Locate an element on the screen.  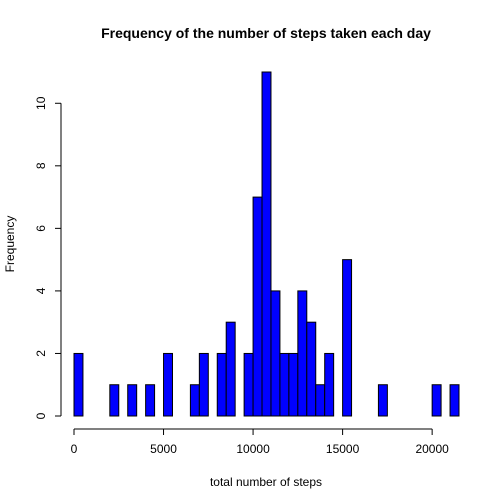
x-tick-label: 20000 is located at coordinates (432, 449).